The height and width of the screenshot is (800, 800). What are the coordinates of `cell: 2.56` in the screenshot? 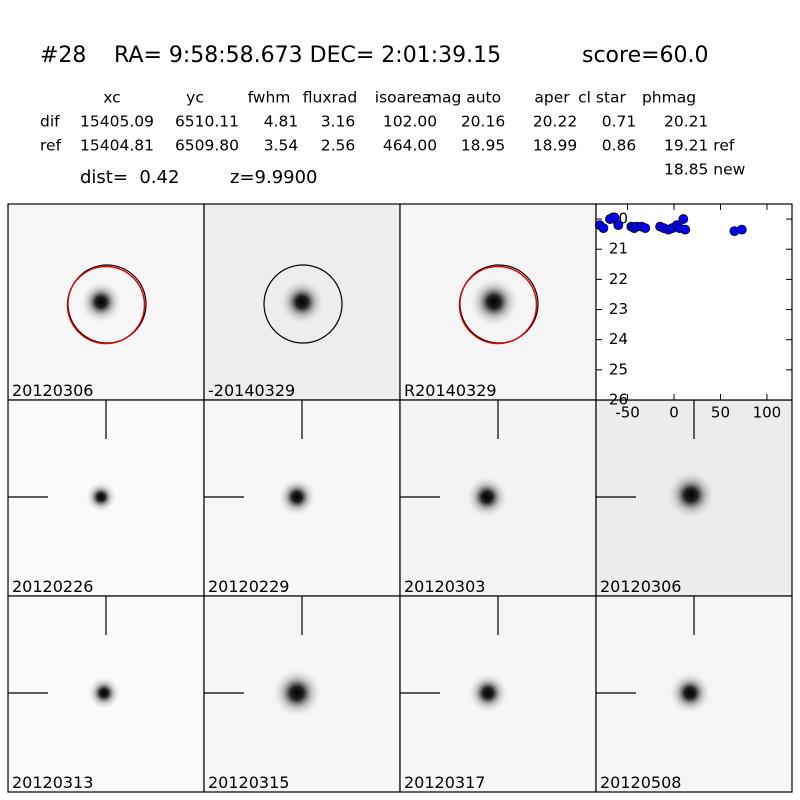 It's located at (338, 146).